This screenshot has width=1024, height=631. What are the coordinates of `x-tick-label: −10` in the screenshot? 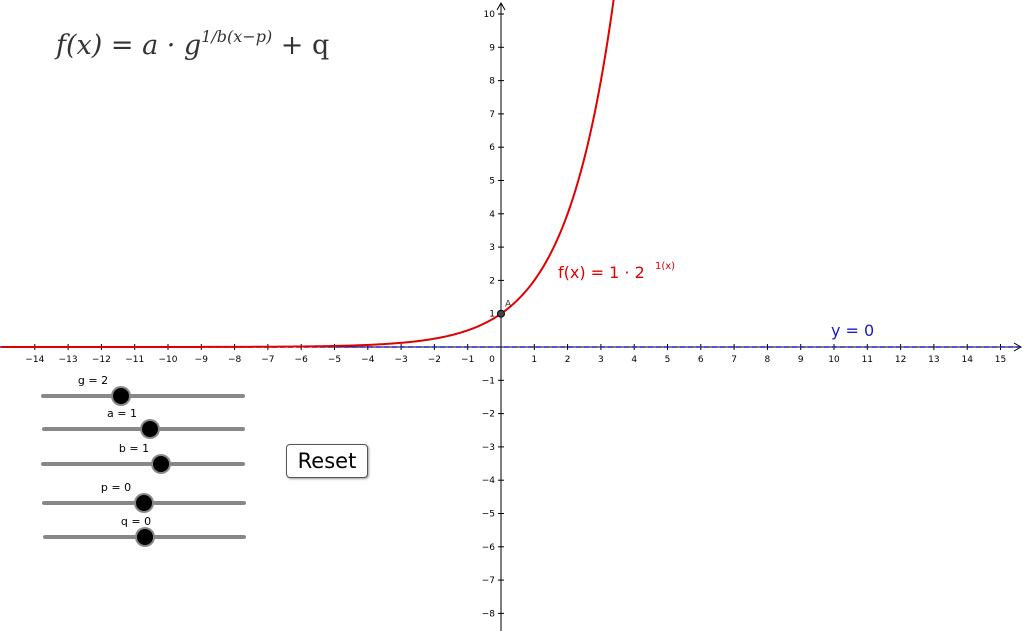 It's located at (168, 360).